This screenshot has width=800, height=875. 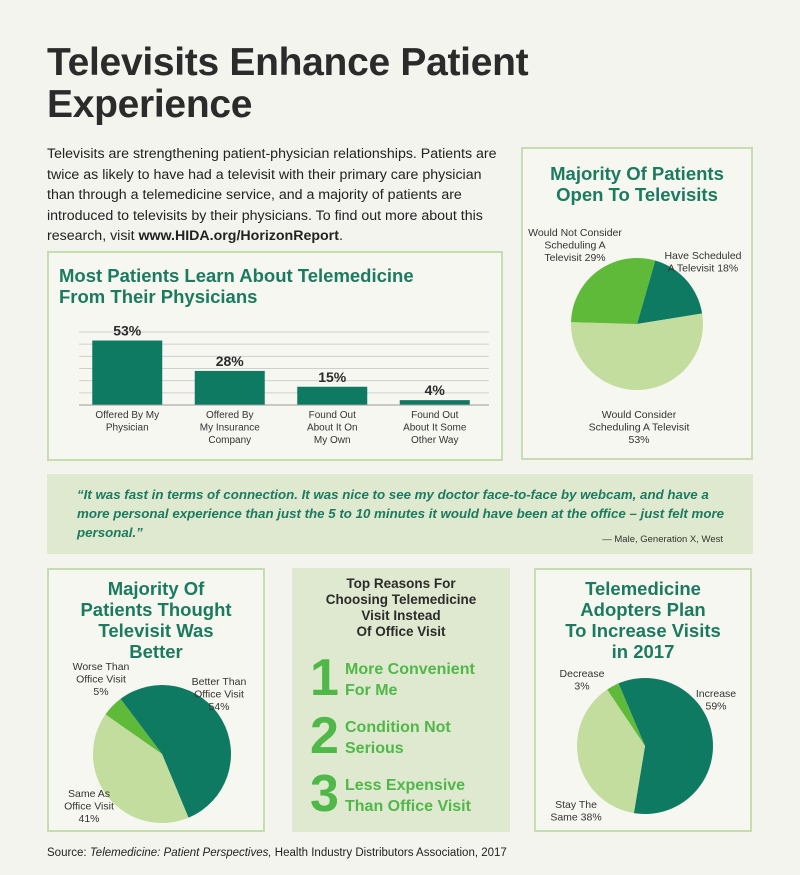 I want to click on reason-2-line-1: Condition Not, so click(x=398, y=727).